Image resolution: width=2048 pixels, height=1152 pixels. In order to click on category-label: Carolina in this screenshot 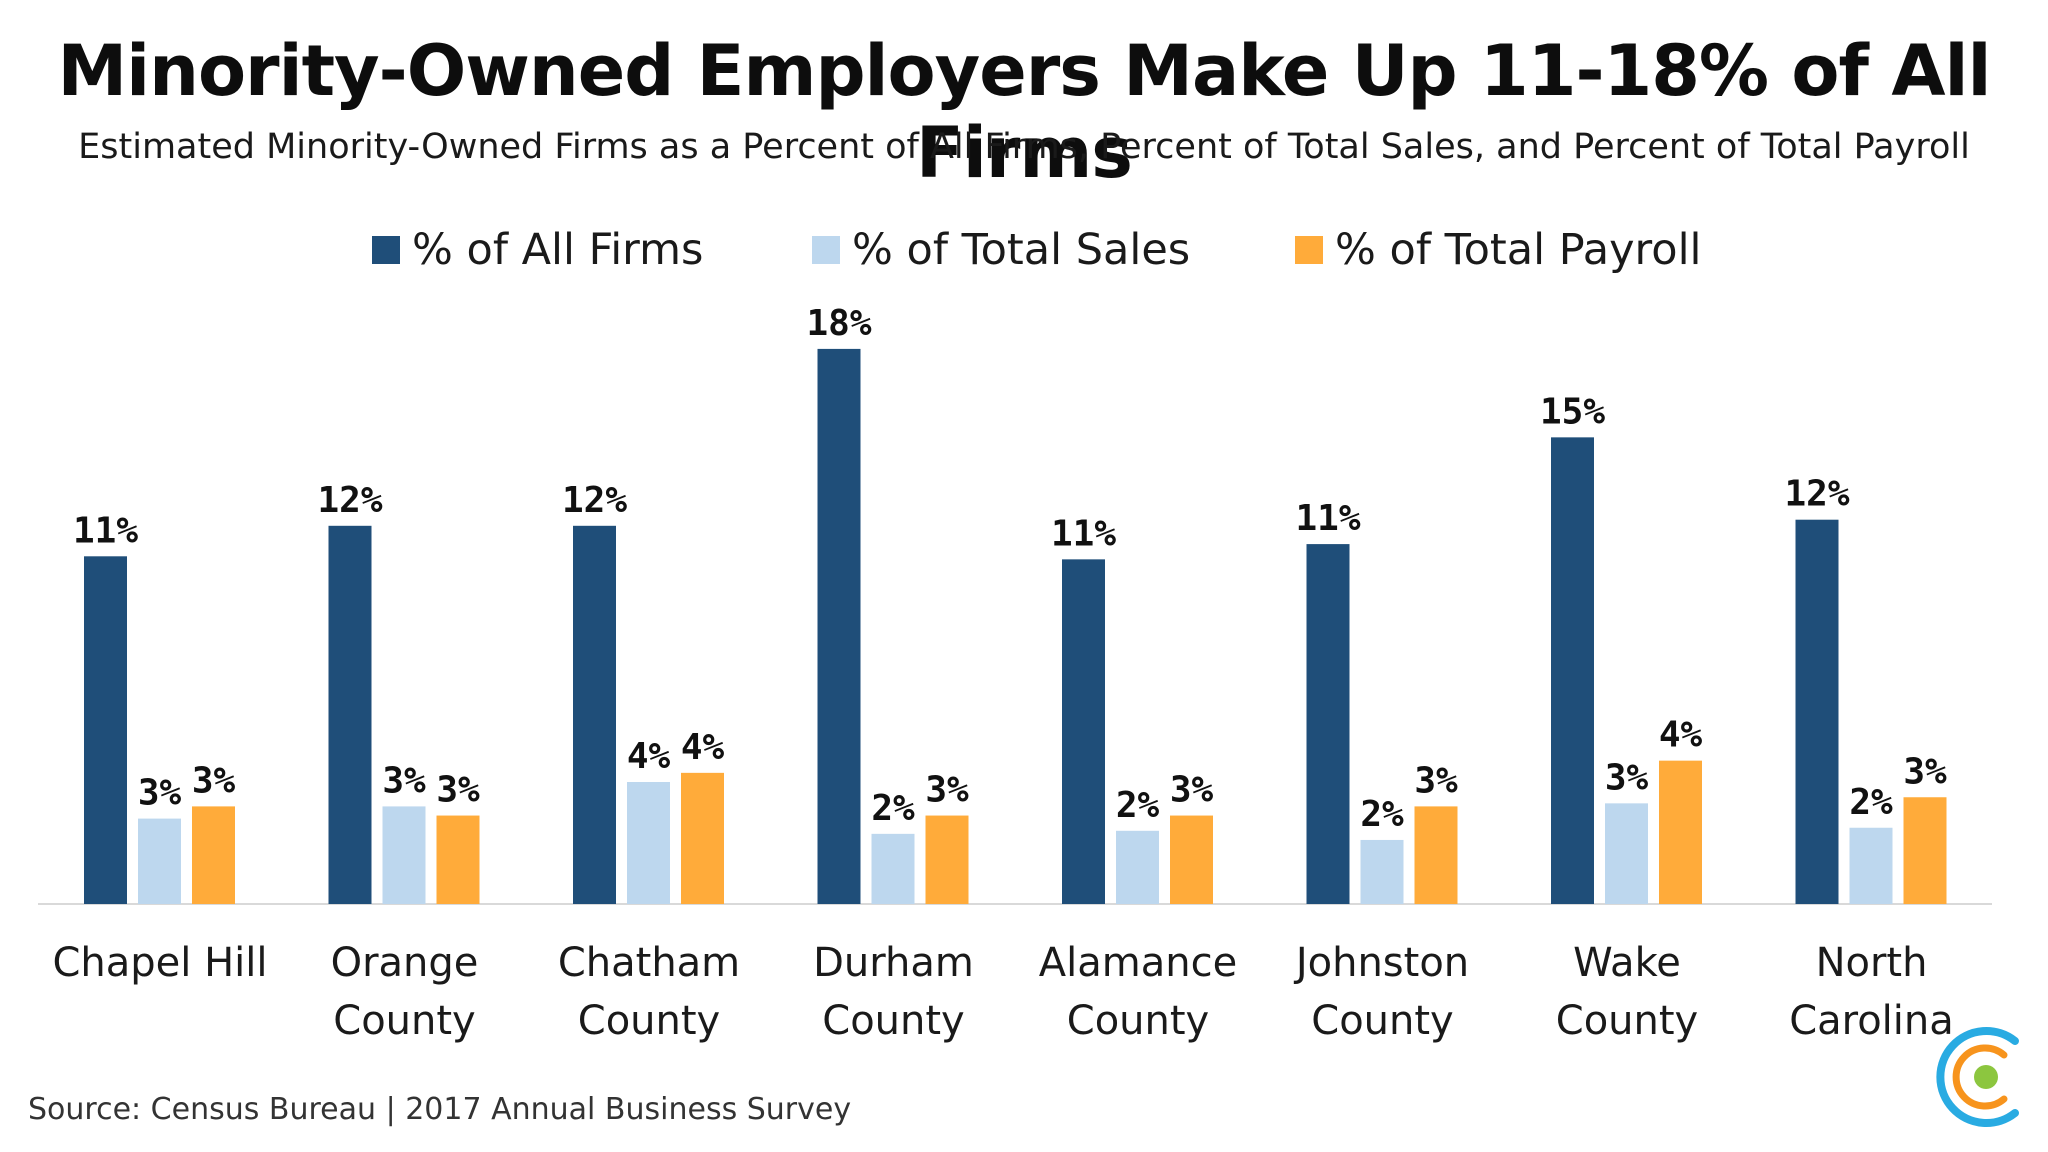, I will do `click(1871, 1021)`.